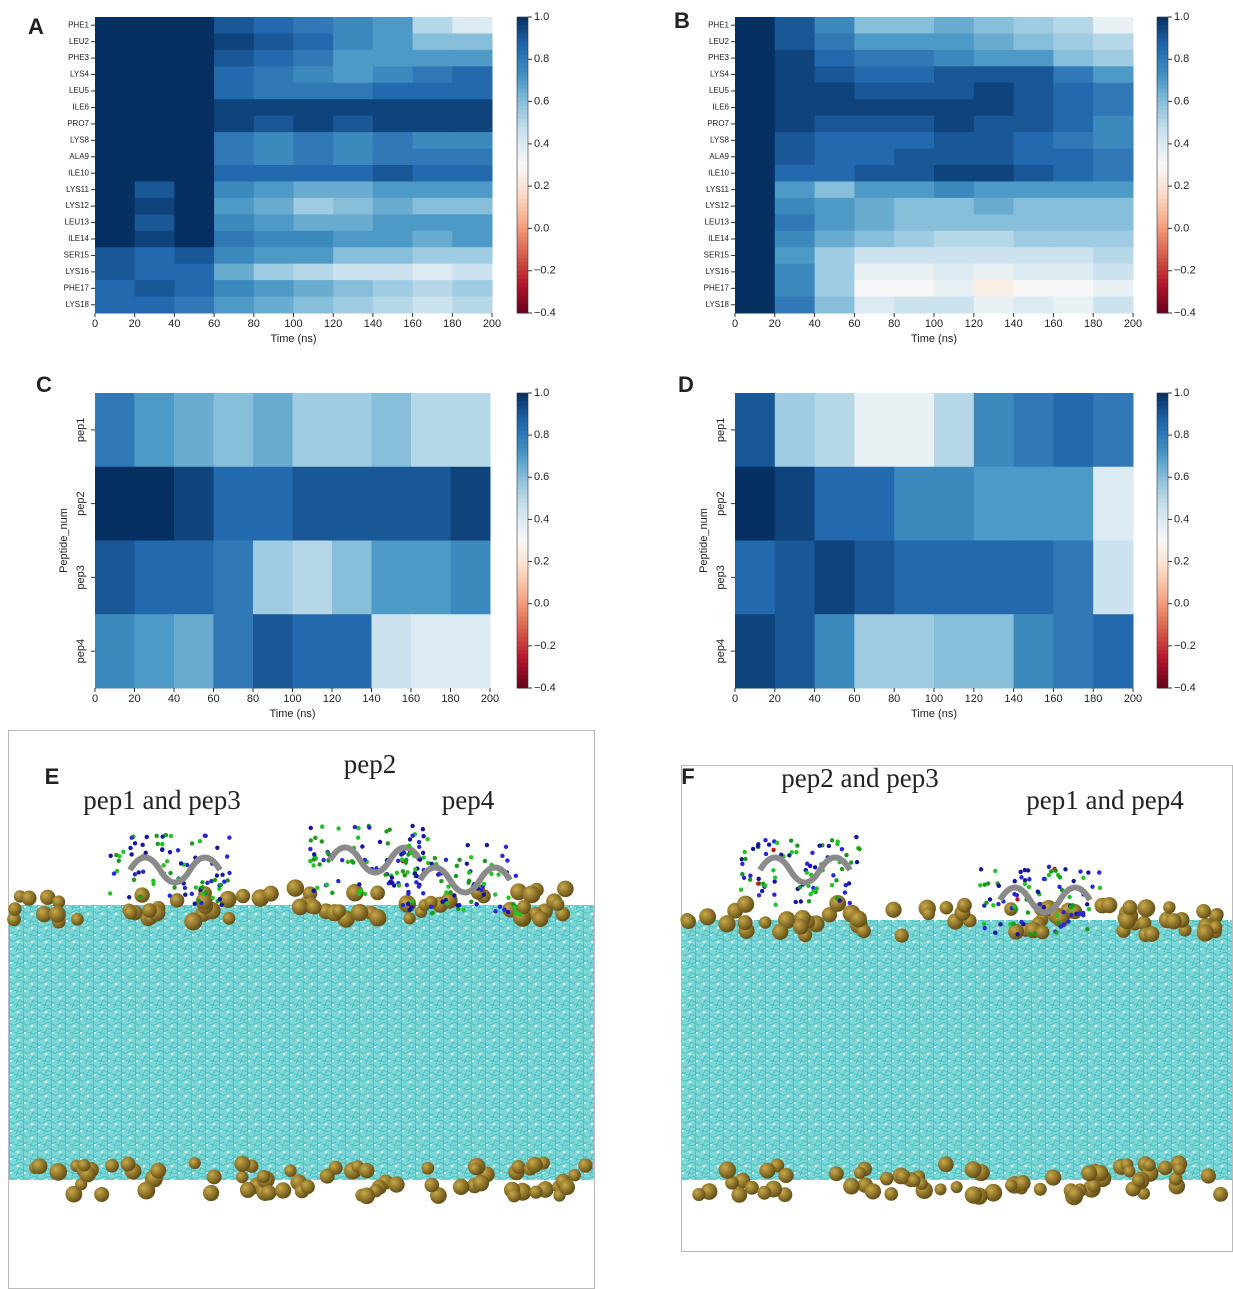  I want to click on row-label: ALA9, so click(719, 156).